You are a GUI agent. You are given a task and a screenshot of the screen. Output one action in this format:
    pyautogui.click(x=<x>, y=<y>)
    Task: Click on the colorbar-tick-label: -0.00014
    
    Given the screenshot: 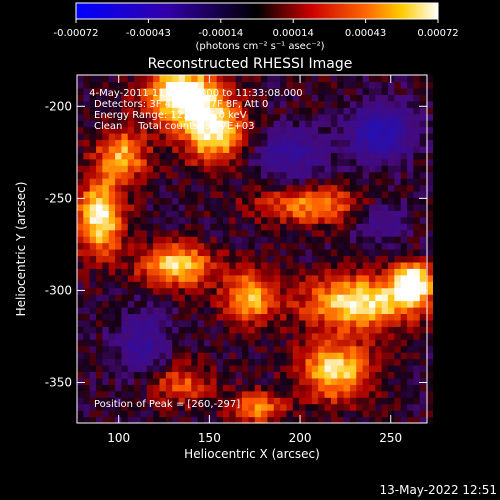 What is the action you would take?
    pyautogui.click(x=220, y=33)
    